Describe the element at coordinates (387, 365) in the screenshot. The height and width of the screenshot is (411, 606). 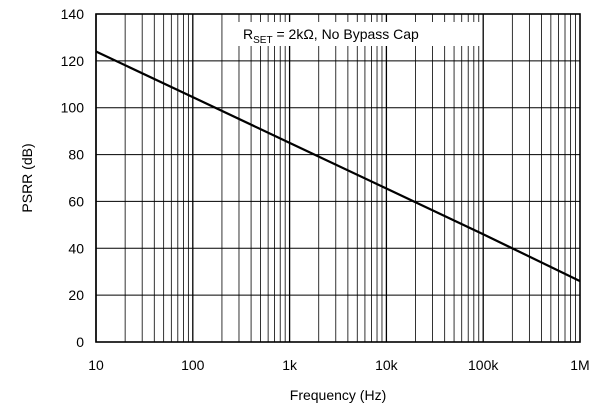
I see `x-tick-label: 10k` at that location.